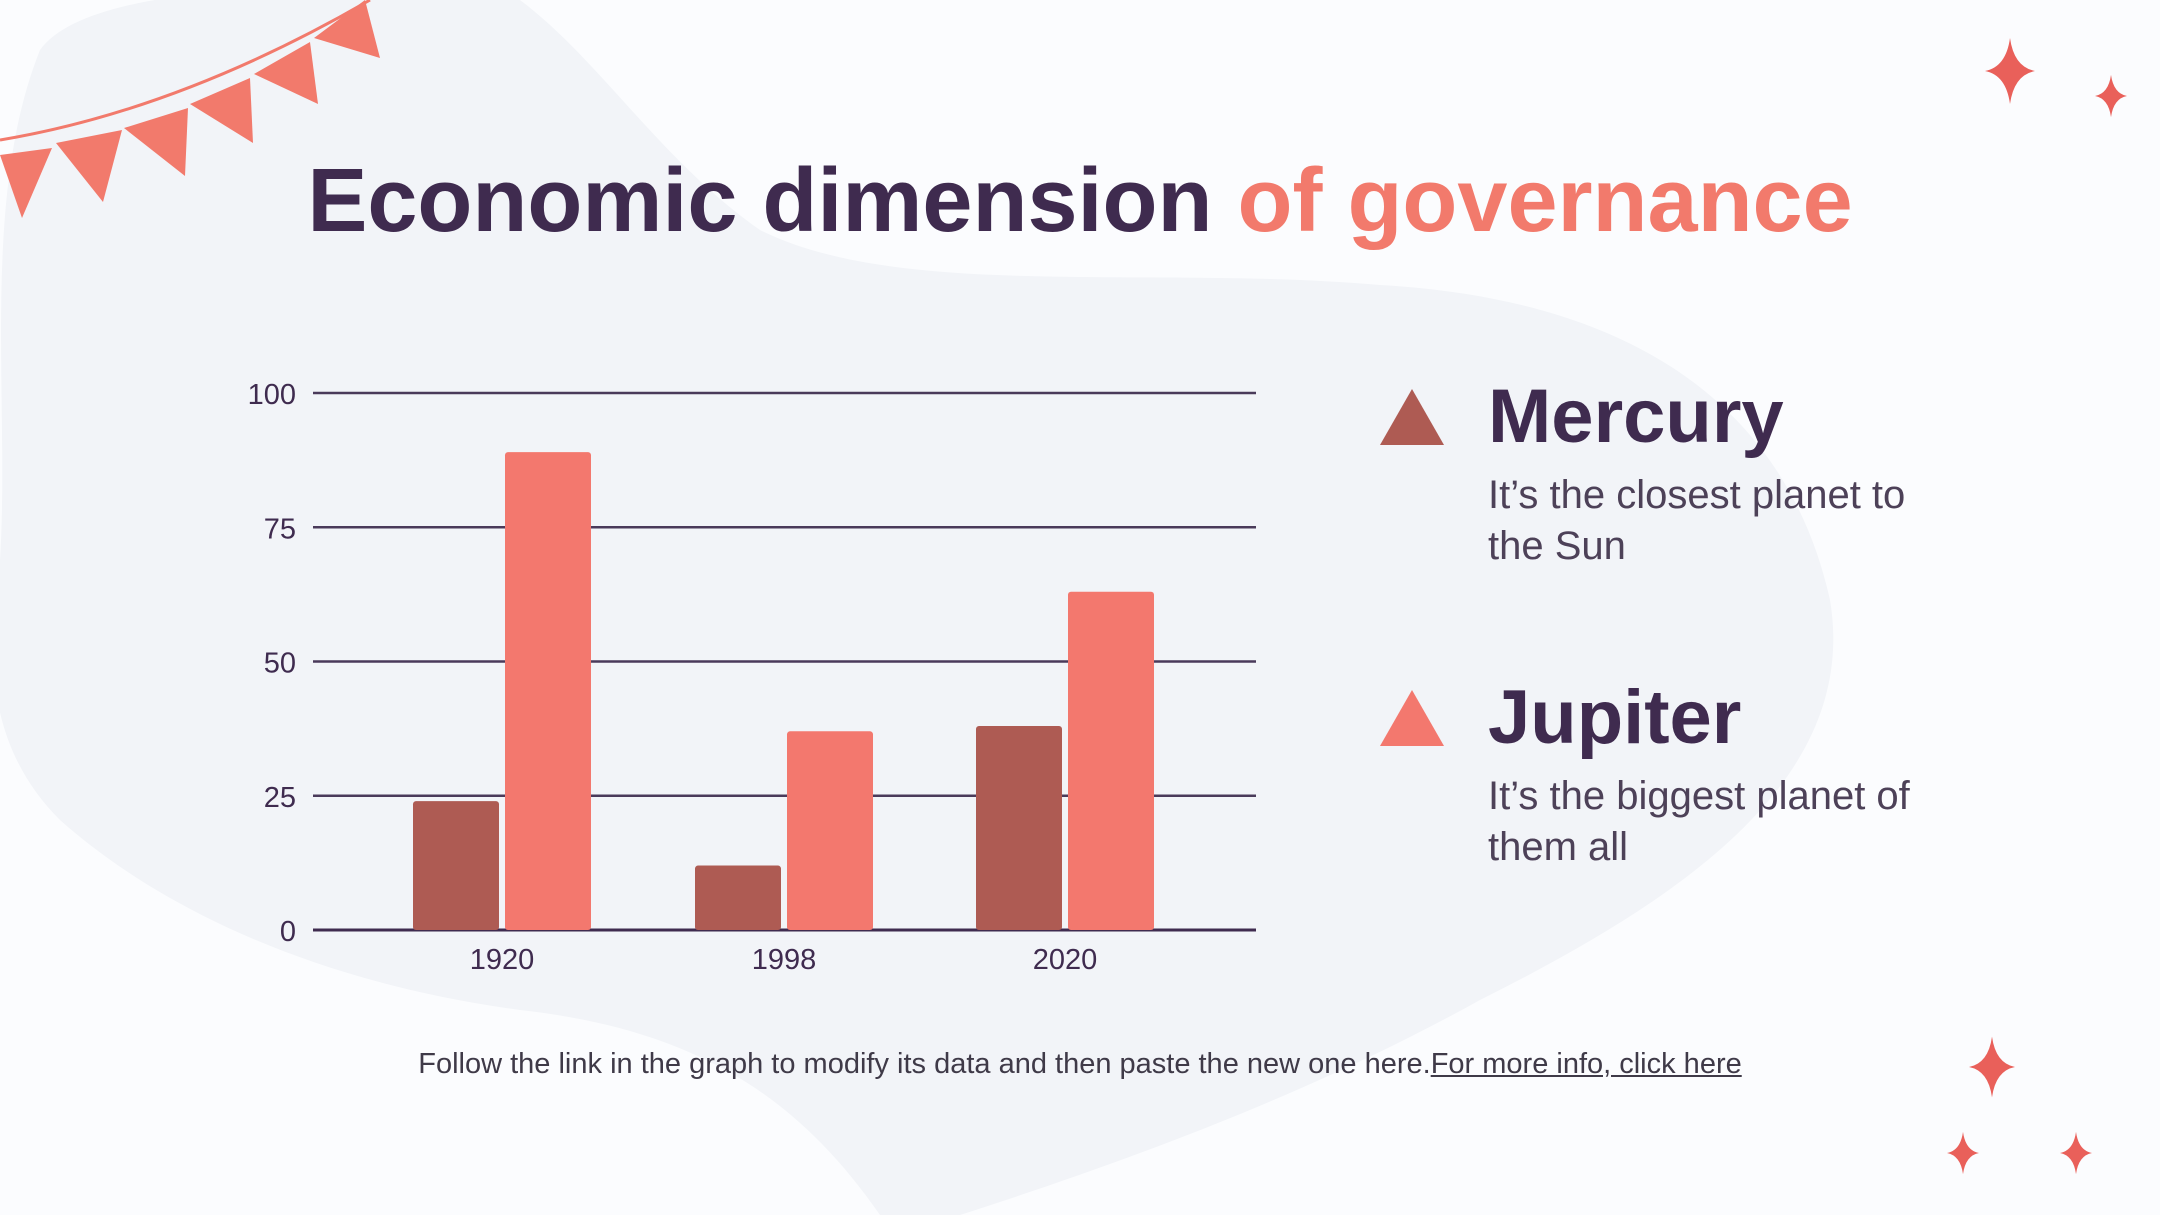 The width and height of the screenshot is (2160, 1215). I want to click on y-tick-label: 75, so click(280, 529).